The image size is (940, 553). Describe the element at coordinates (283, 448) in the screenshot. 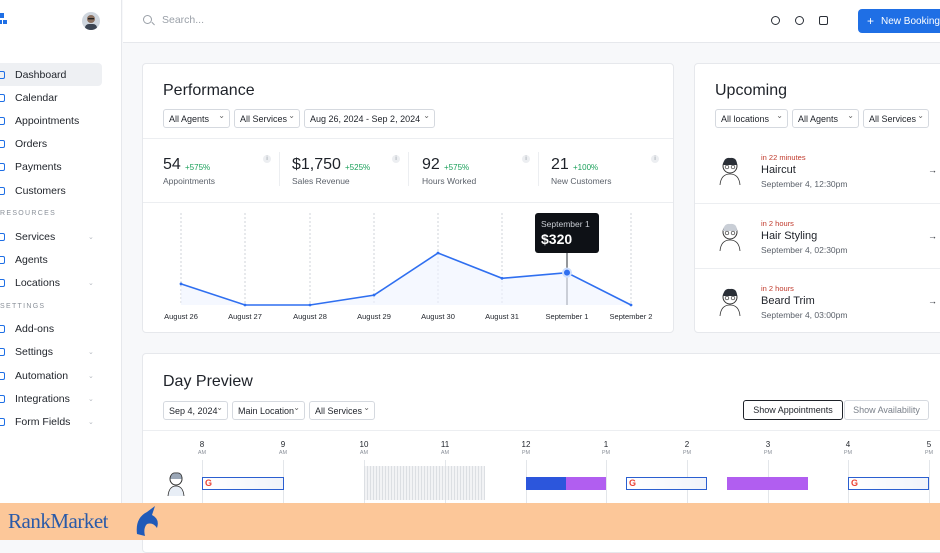

I see `hour-label: 9 AM` at that location.